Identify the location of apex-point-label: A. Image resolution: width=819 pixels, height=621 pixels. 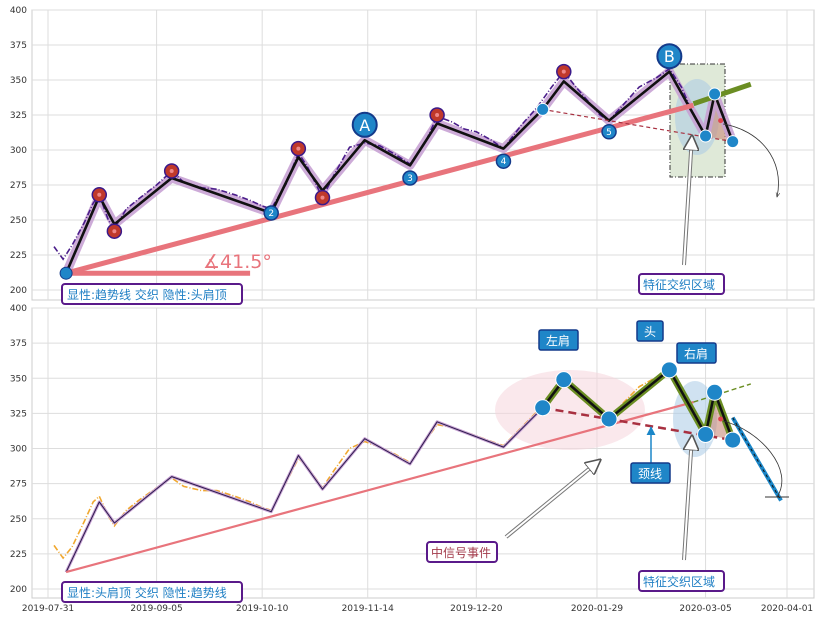
(364, 125).